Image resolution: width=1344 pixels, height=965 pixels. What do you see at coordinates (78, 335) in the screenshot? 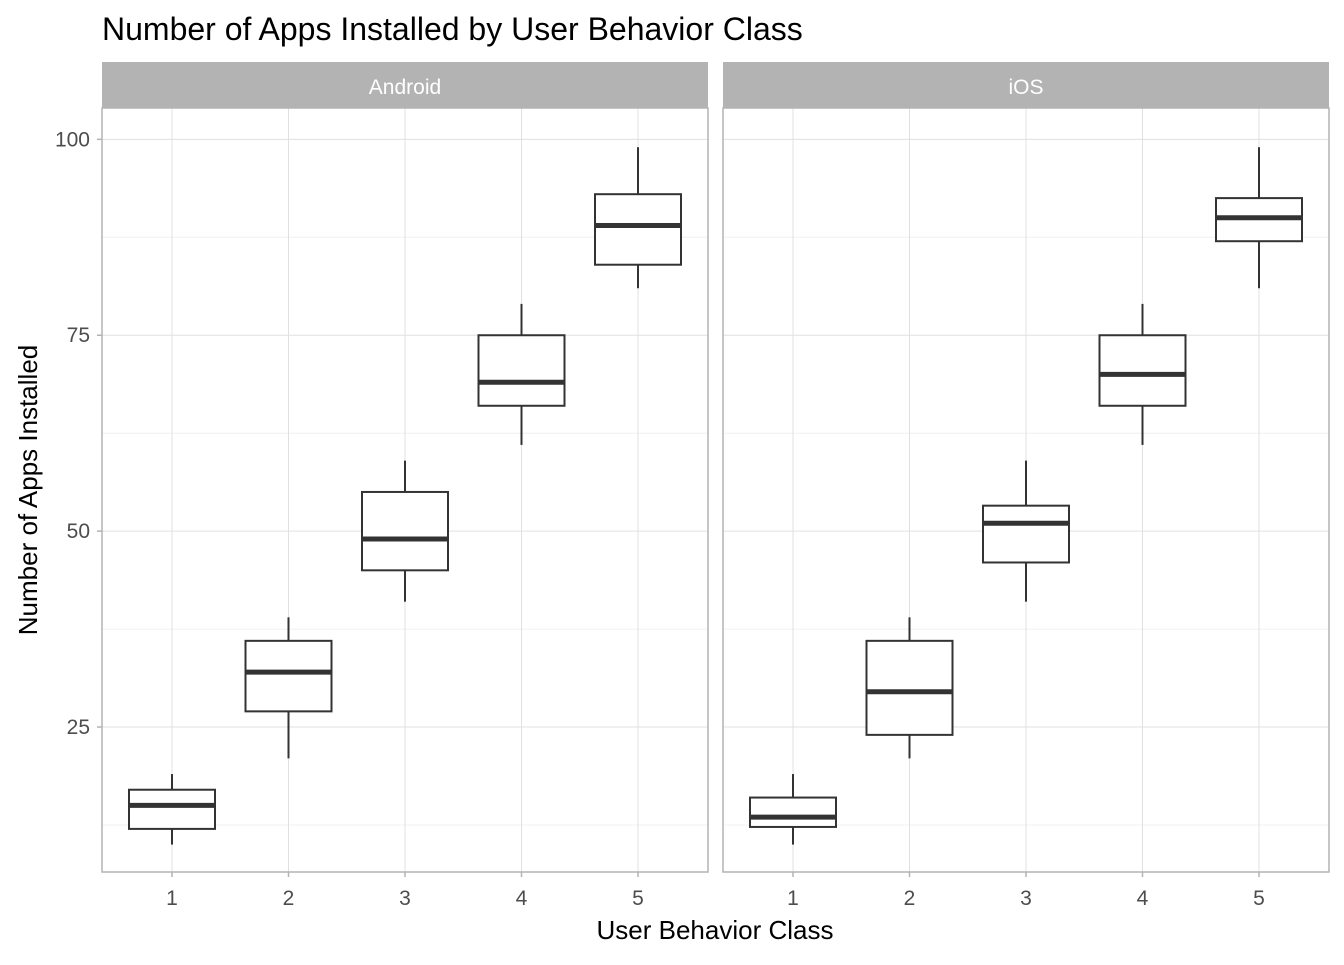
I see `y-tick-label: 75` at bounding box center [78, 335].